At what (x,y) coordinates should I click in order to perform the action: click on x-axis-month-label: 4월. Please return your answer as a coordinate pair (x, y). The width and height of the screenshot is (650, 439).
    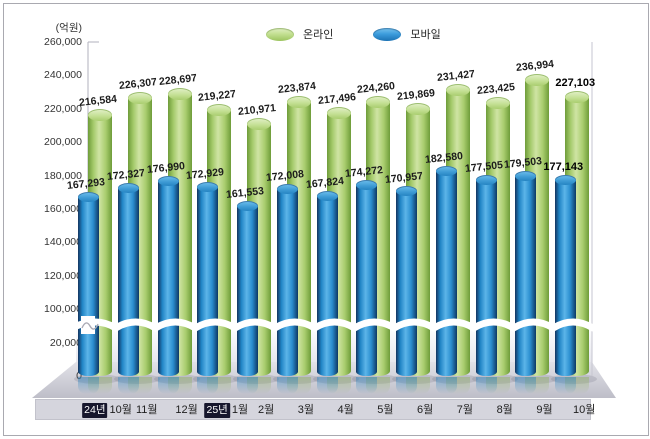
    Looking at the image, I should click on (345, 410).